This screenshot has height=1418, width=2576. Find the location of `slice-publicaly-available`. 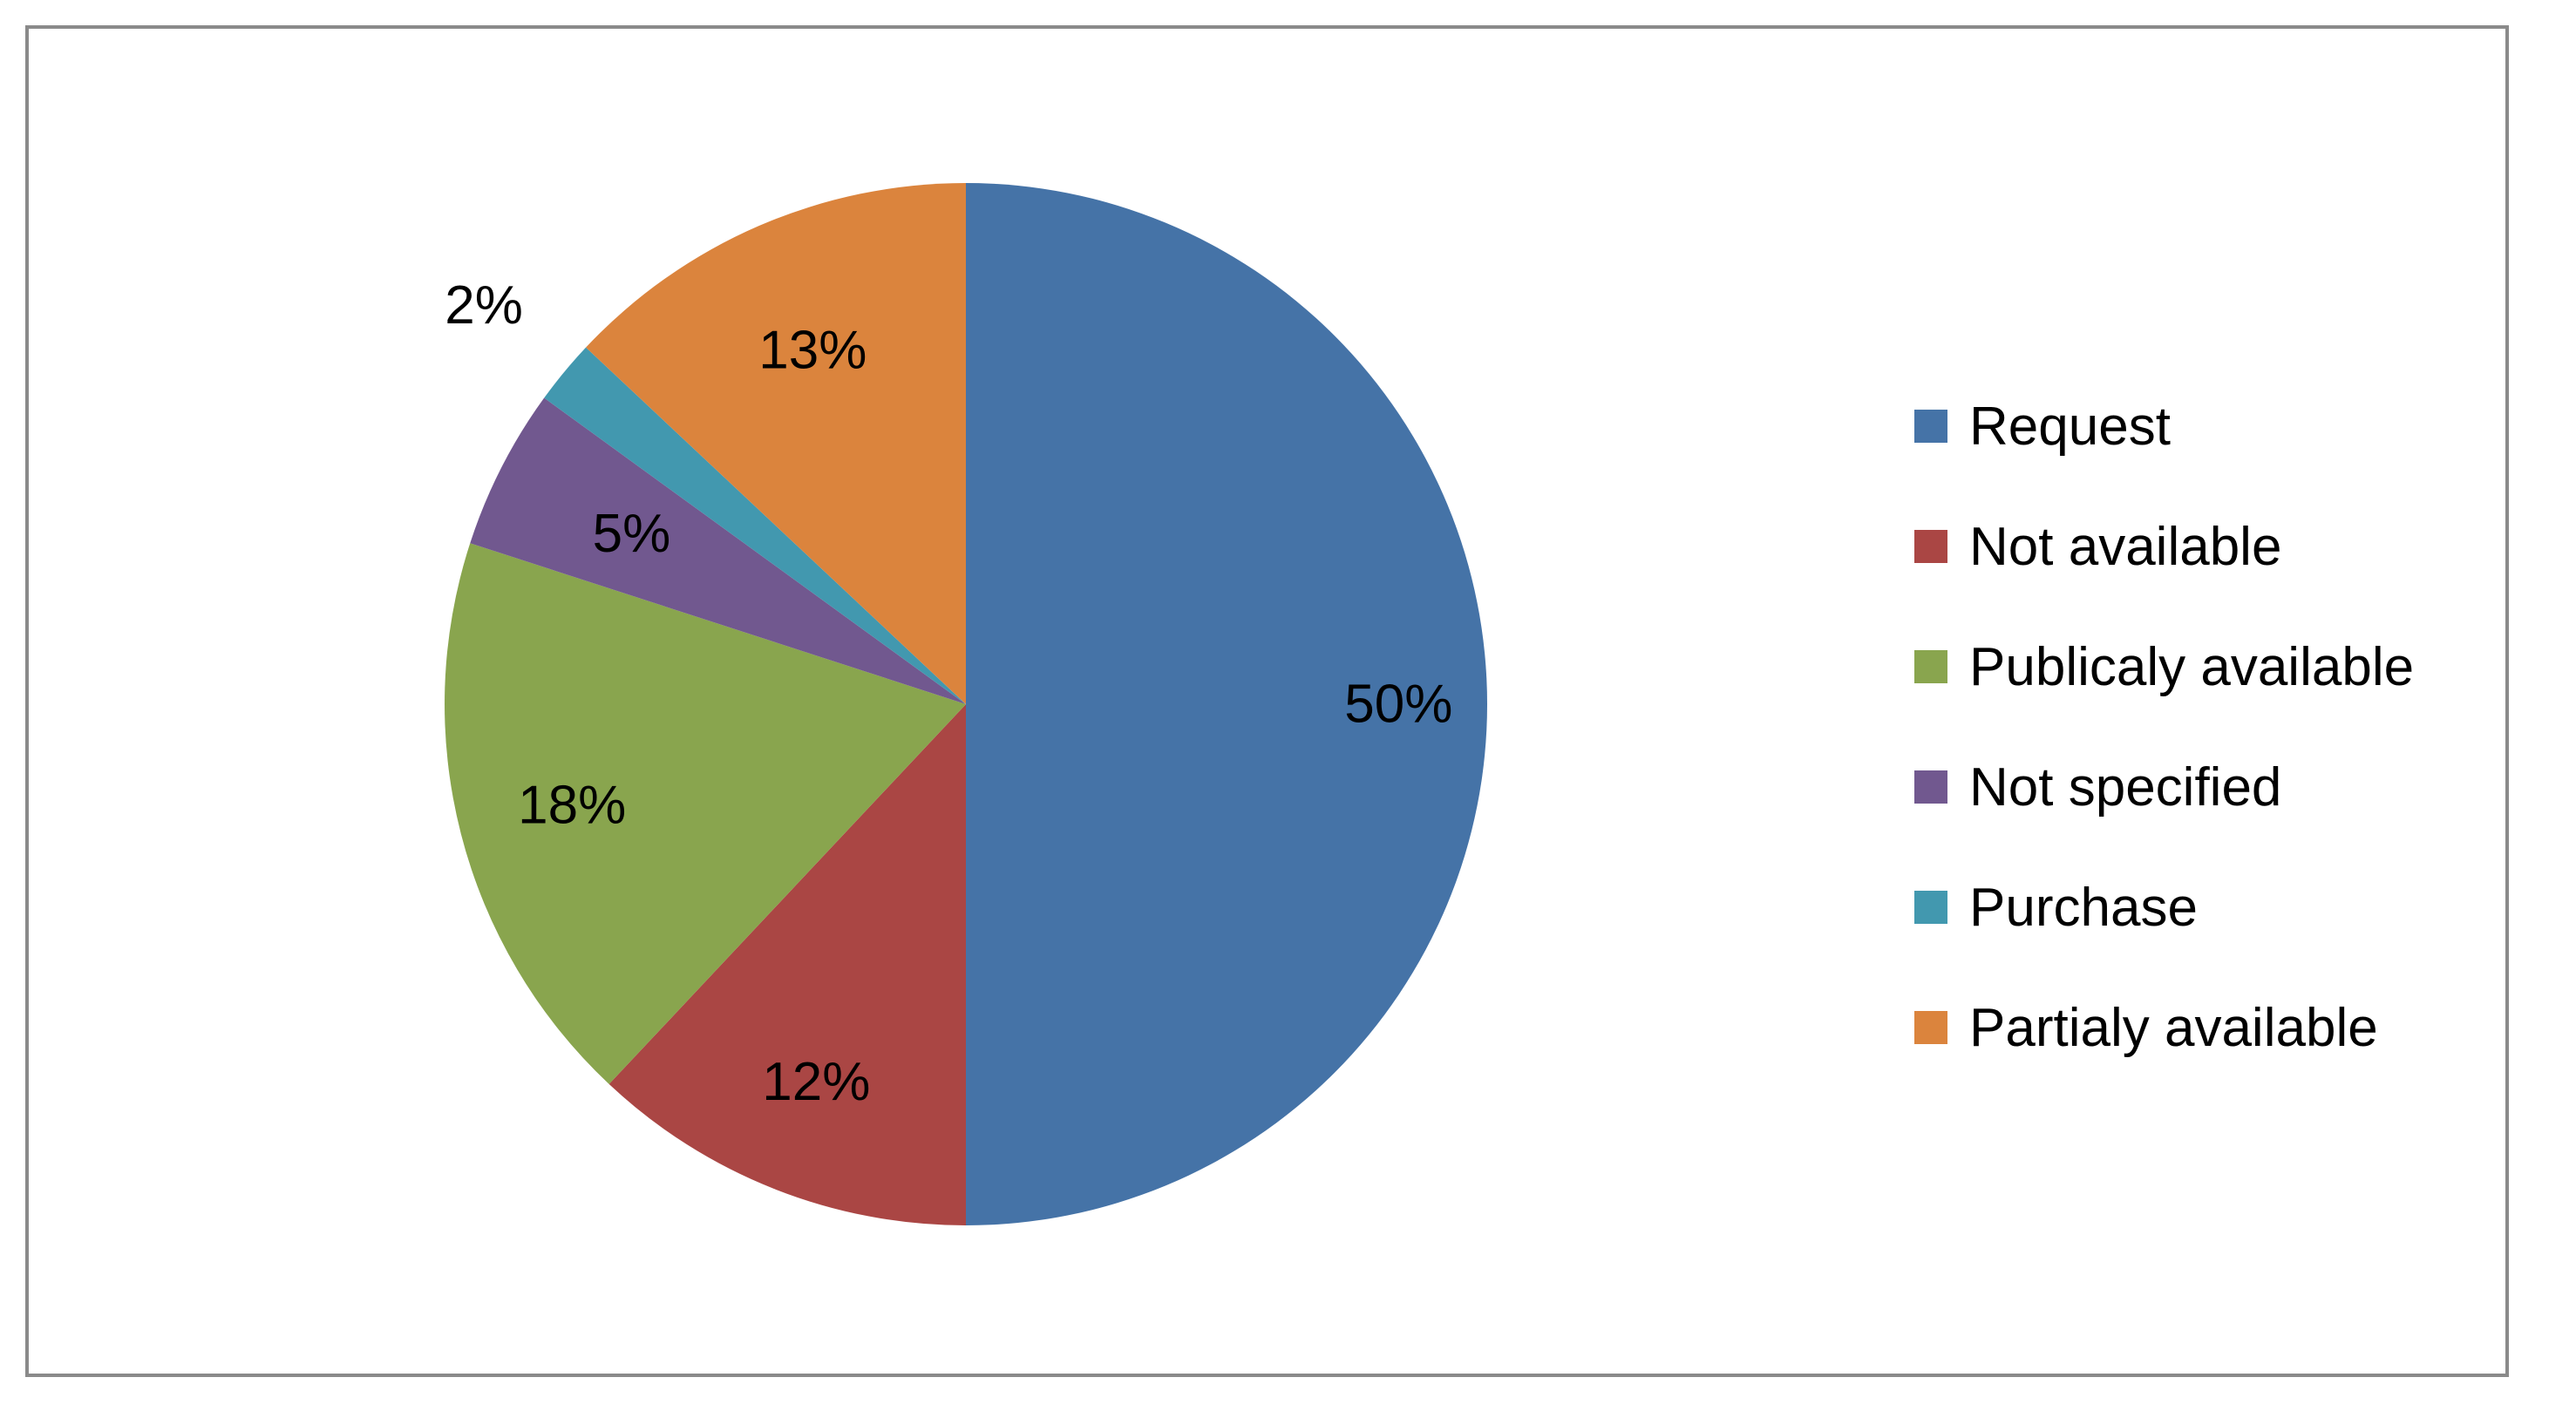

slice-publicaly-available is located at coordinates (705, 814).